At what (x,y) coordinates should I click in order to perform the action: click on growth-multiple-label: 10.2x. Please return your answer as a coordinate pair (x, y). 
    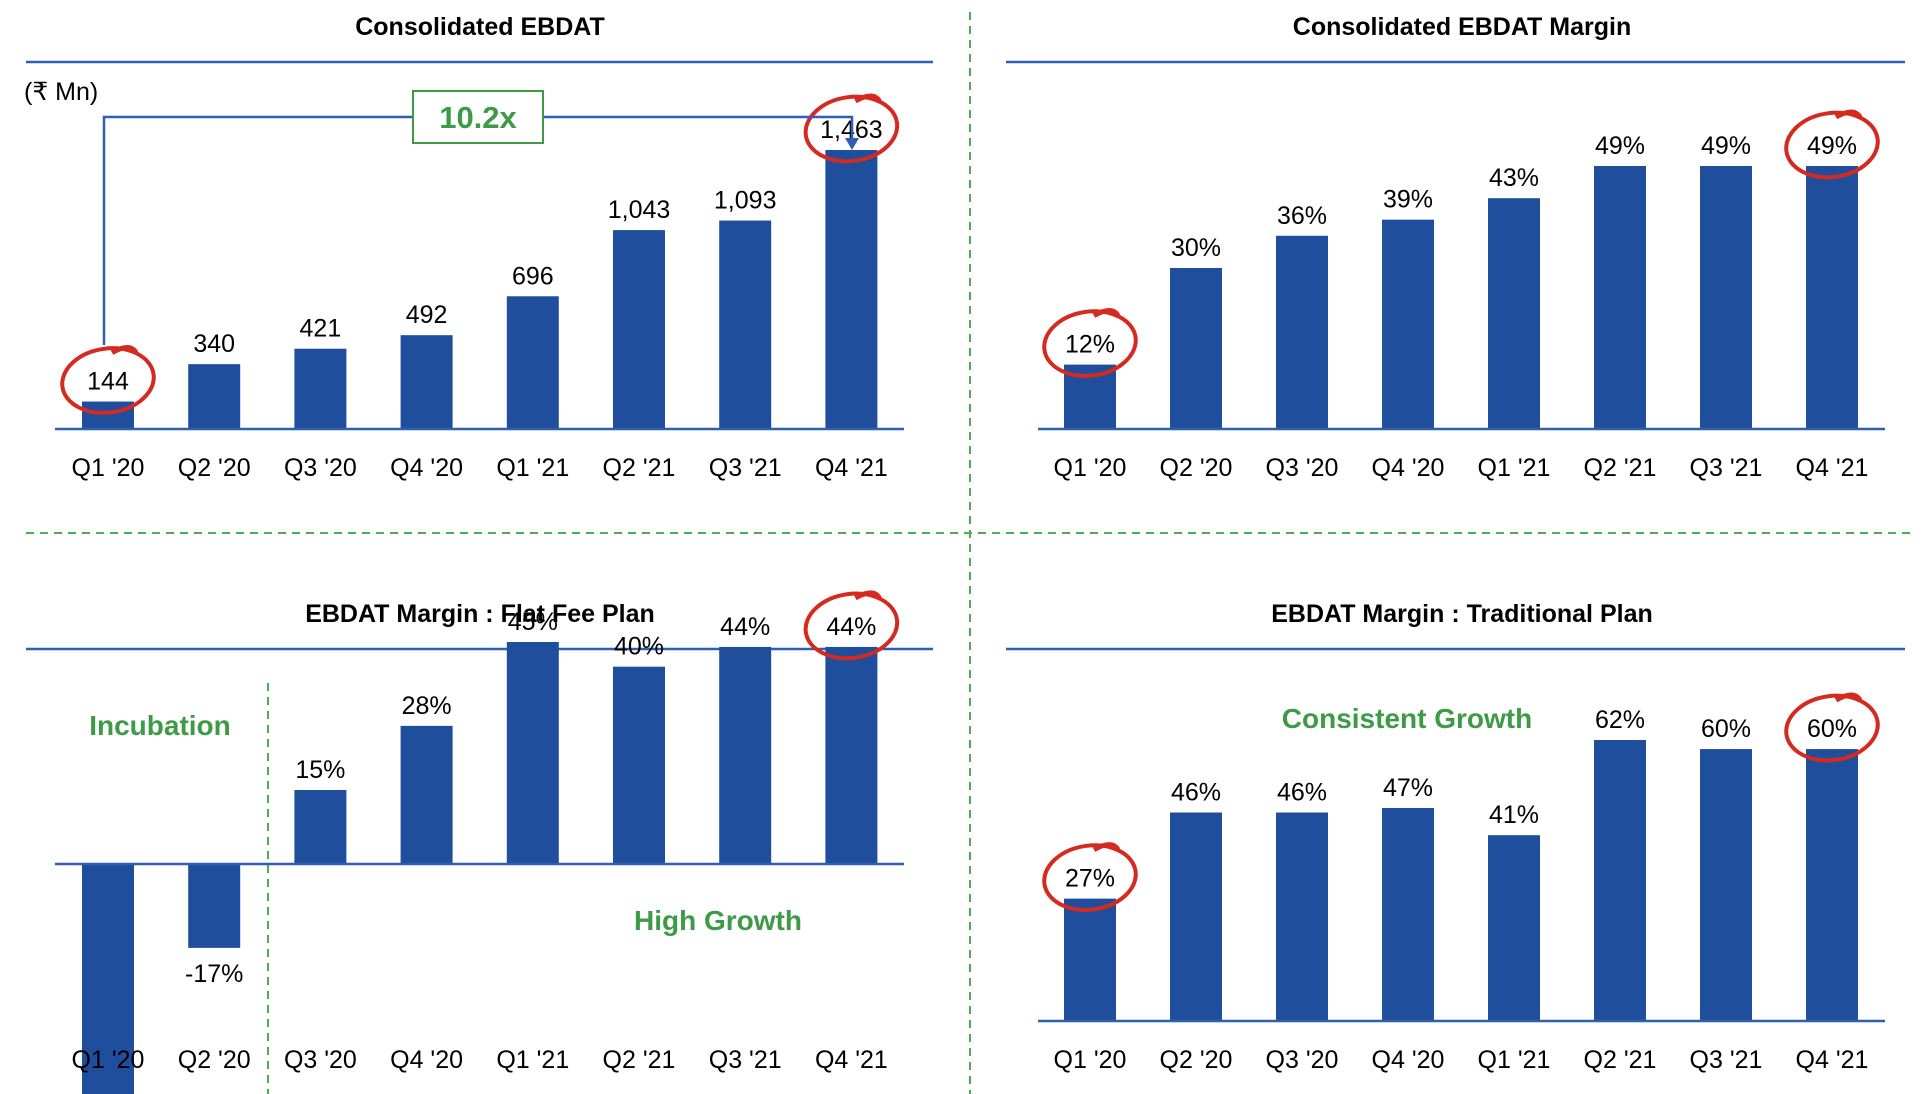
    Looking at the image, I should click on (478, 117).